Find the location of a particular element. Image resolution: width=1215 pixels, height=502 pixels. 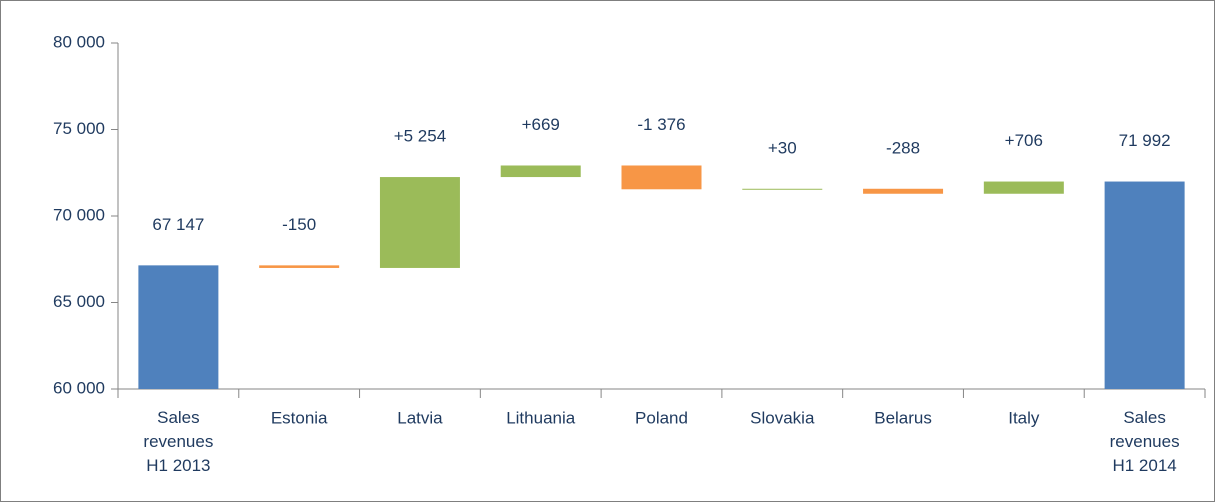

y-tick-label: 80 000 is located at coordinates (79, 41).